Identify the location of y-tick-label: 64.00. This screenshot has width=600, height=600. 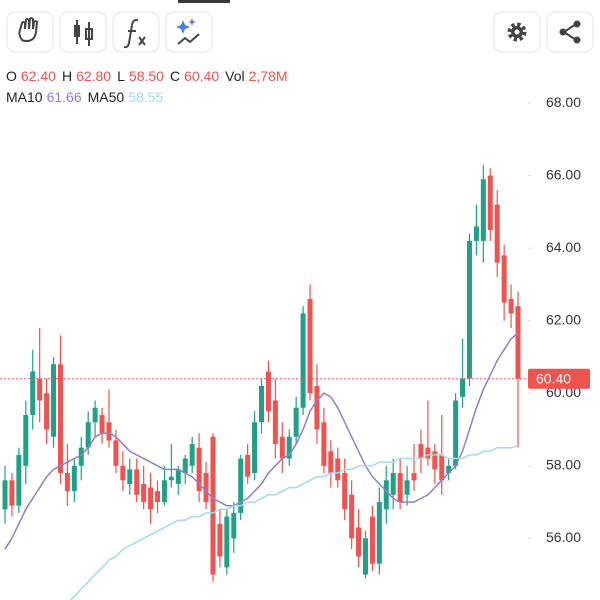
(563, 247).